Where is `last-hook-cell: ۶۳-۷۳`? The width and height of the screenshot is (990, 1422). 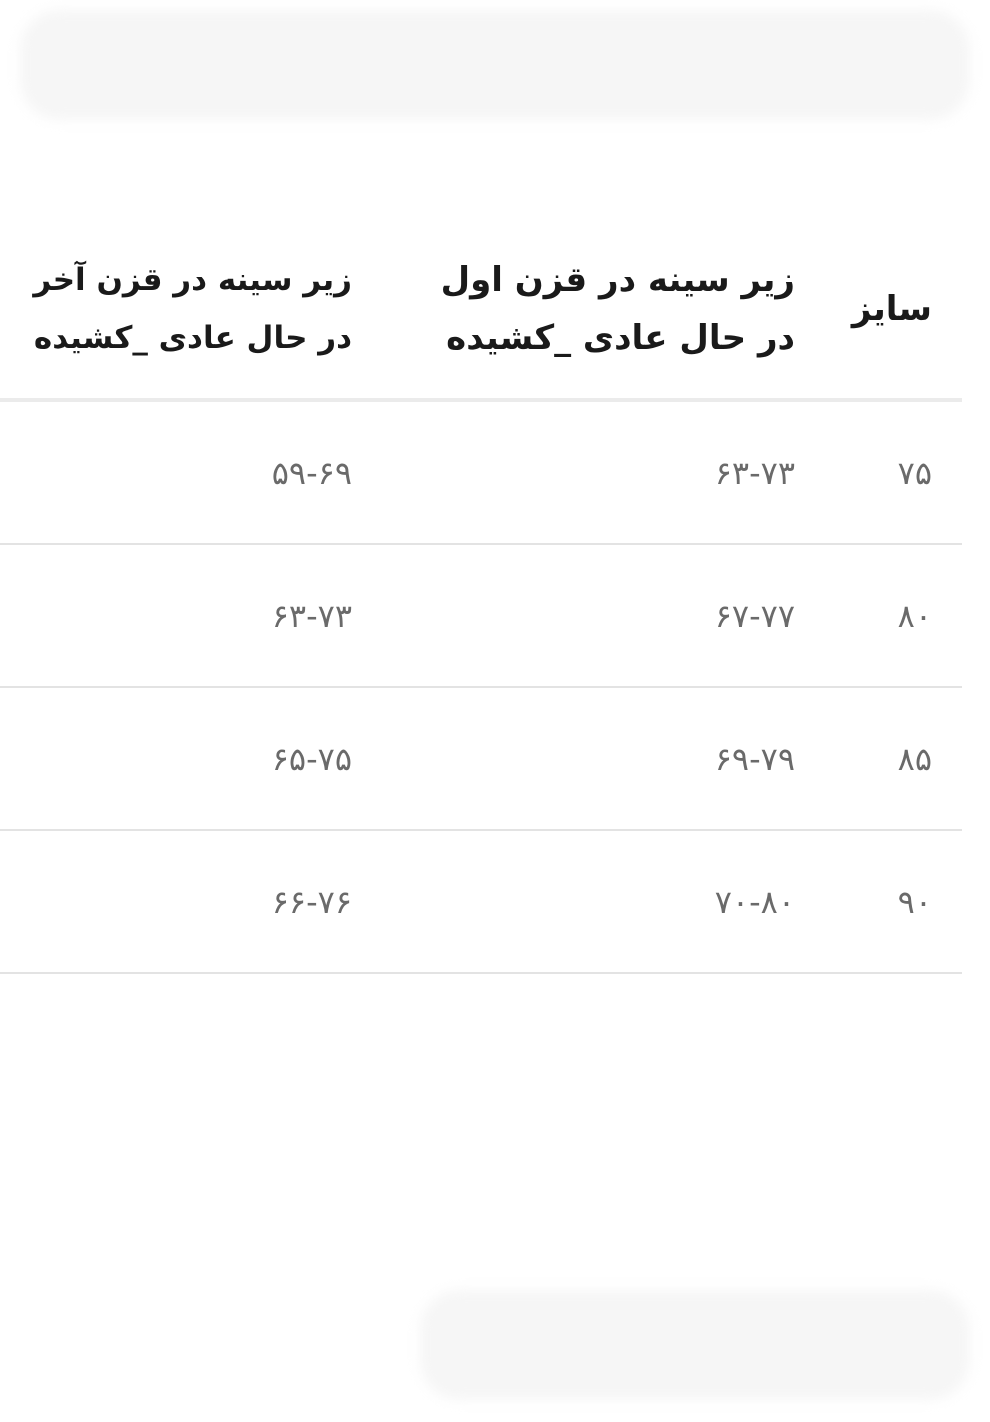
last-hook-cell: ۶۳-۷۳ is located at coordinates (311, 615).